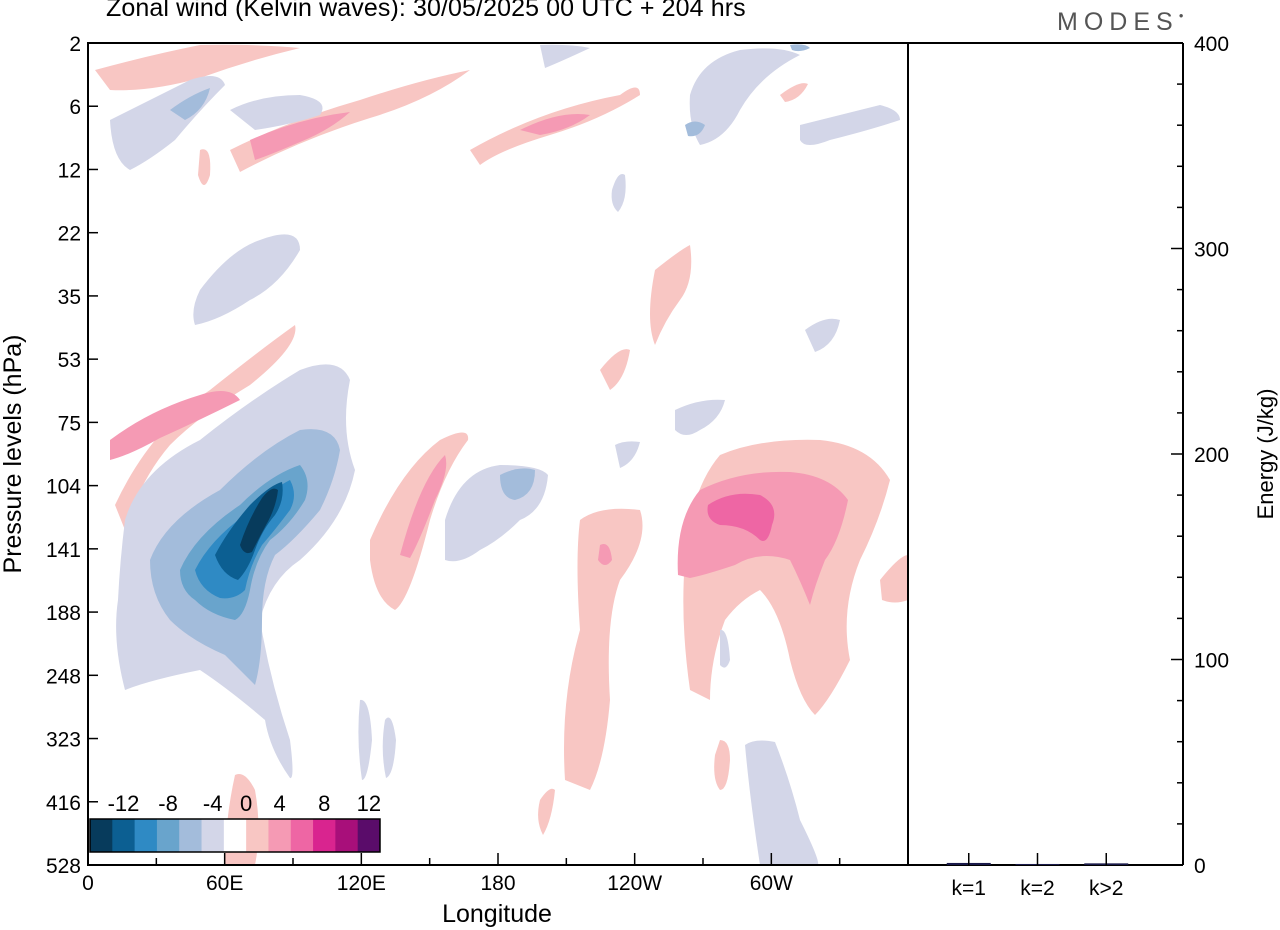 The width and height of the screenshot is (1280, 930). Describe the element at coordinates (1200, 866) in the screenshot. I see `energy-tick-label: 0` at that location.